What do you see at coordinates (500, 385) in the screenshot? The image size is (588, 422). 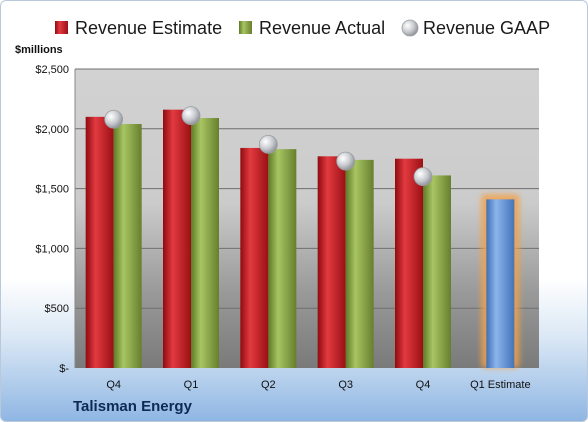 I see `x-tick-label: Q1 Estimate` at bounding box center [500, 385].